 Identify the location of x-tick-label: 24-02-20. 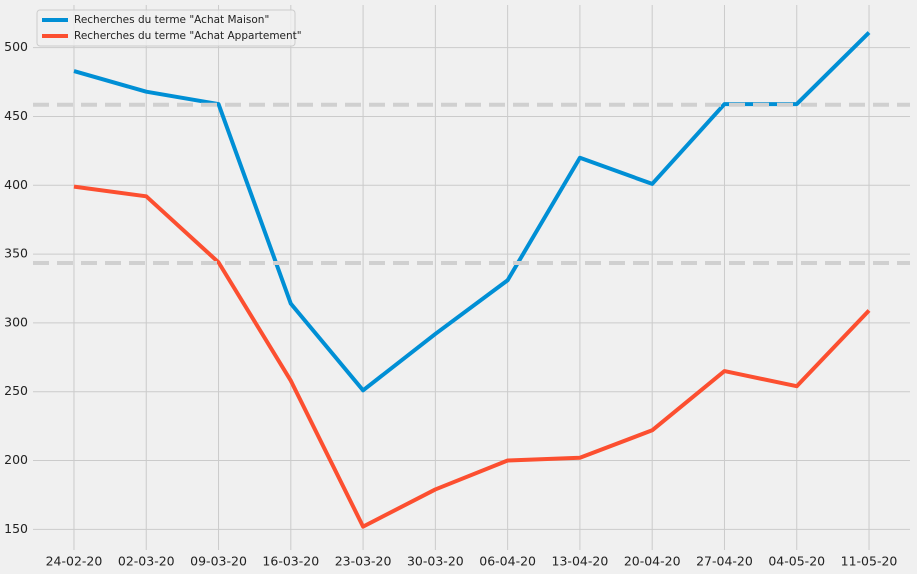
(74, 561).